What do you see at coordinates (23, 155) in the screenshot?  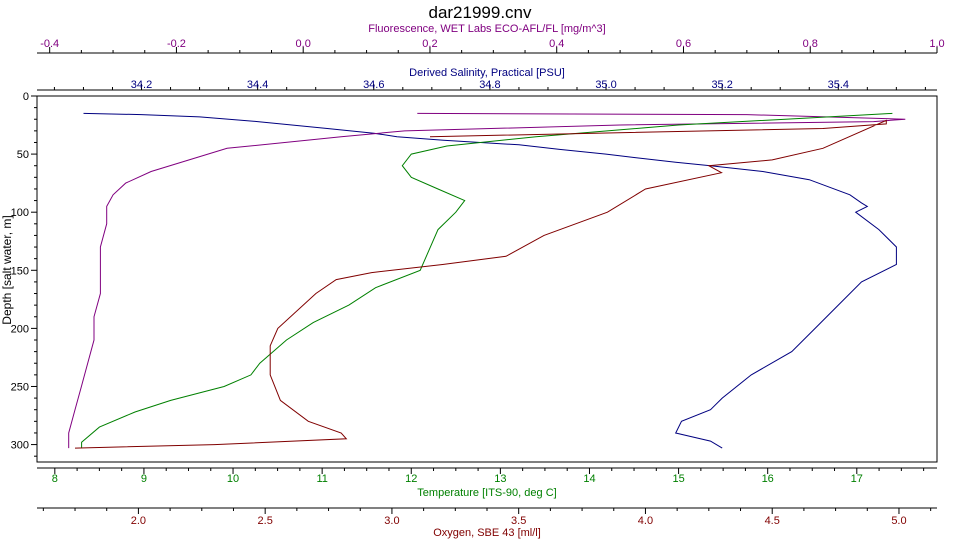 I see `depth-tick-label: 50` at bounding box center [23, 155].